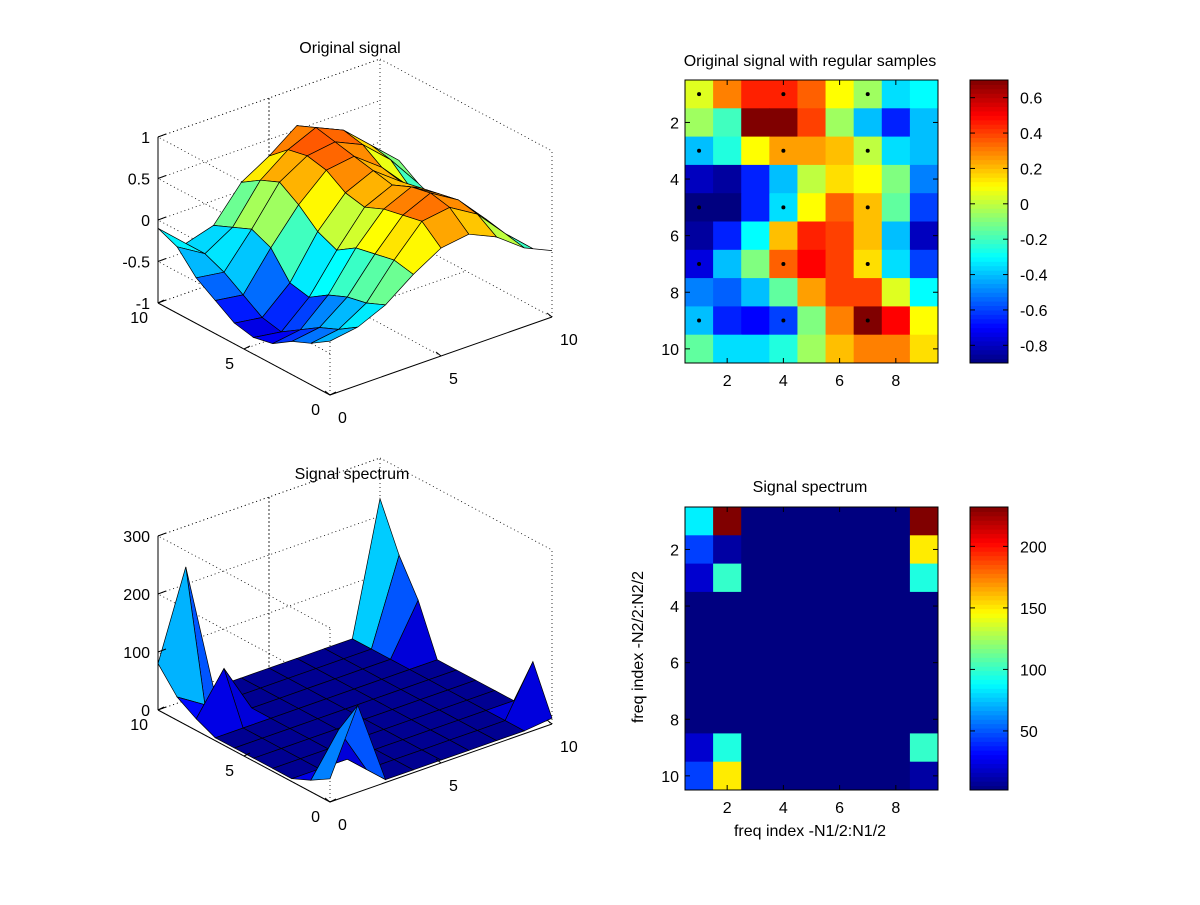 The width and height of the screenshot is (1200, 905). What do you see at coordinates (670, 777) in the screenshot?
I see `chart-4-y-tick-label: 10` at bounding box center [670, 777].